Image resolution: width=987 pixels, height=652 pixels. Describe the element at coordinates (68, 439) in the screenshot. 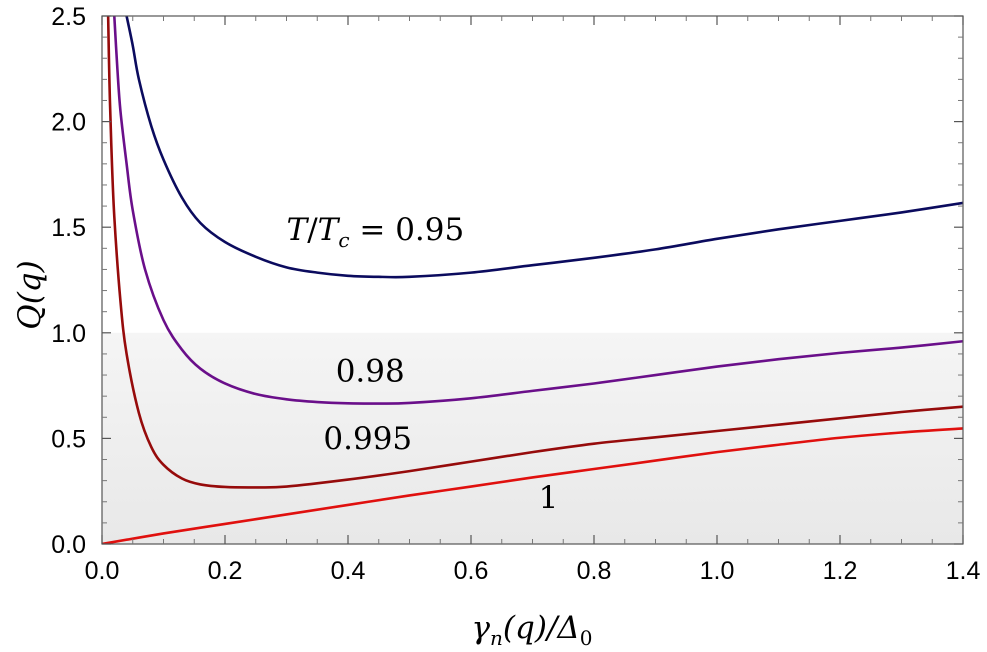

I see `y-tick-label: 0.5` at that location.